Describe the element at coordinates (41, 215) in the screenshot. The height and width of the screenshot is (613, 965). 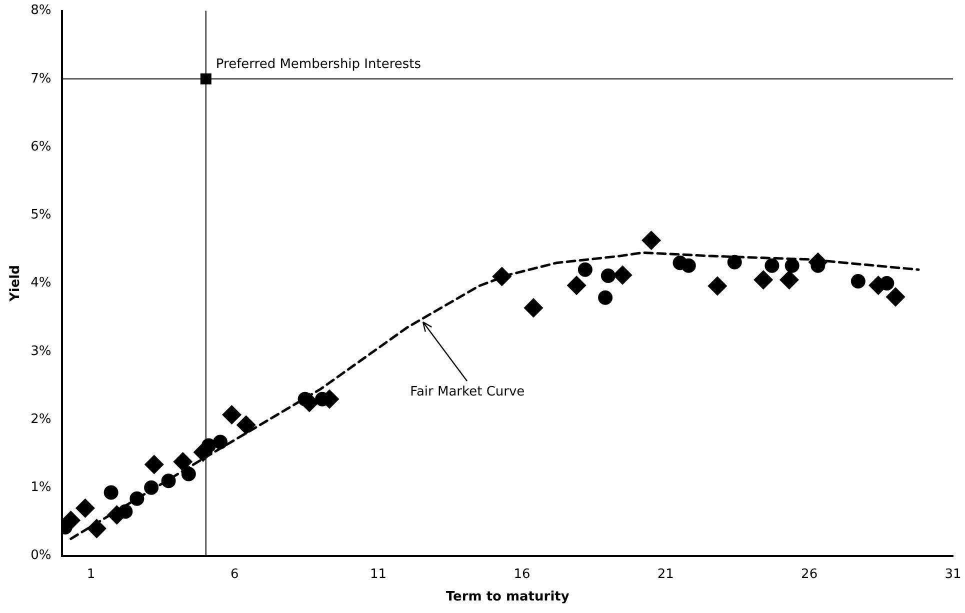
I see `y-tick-label: 5%` at that location.